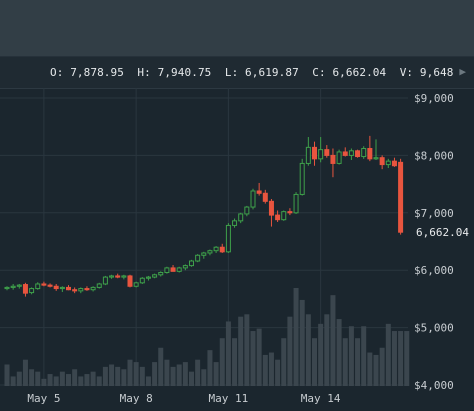 The image size is (474, 411). What do you see at coordinates (144, 72) in the screenshot?
I see `high-label: H:` at bounding box center [144, 72].